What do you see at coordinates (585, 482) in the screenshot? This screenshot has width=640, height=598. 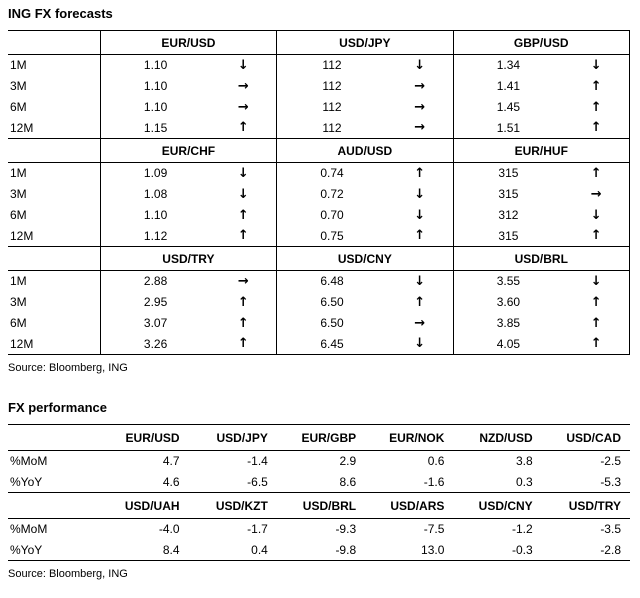 I see `perf-value: -5.3` at bounding box center [585, 482].